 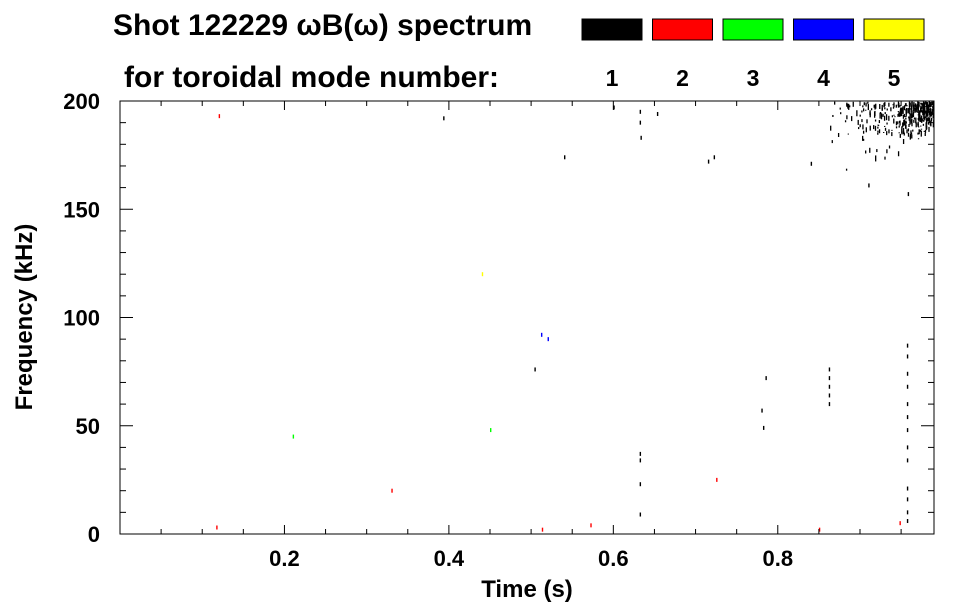 I want to click on x-tick-label: 0.4, so click(x=449, y=558).